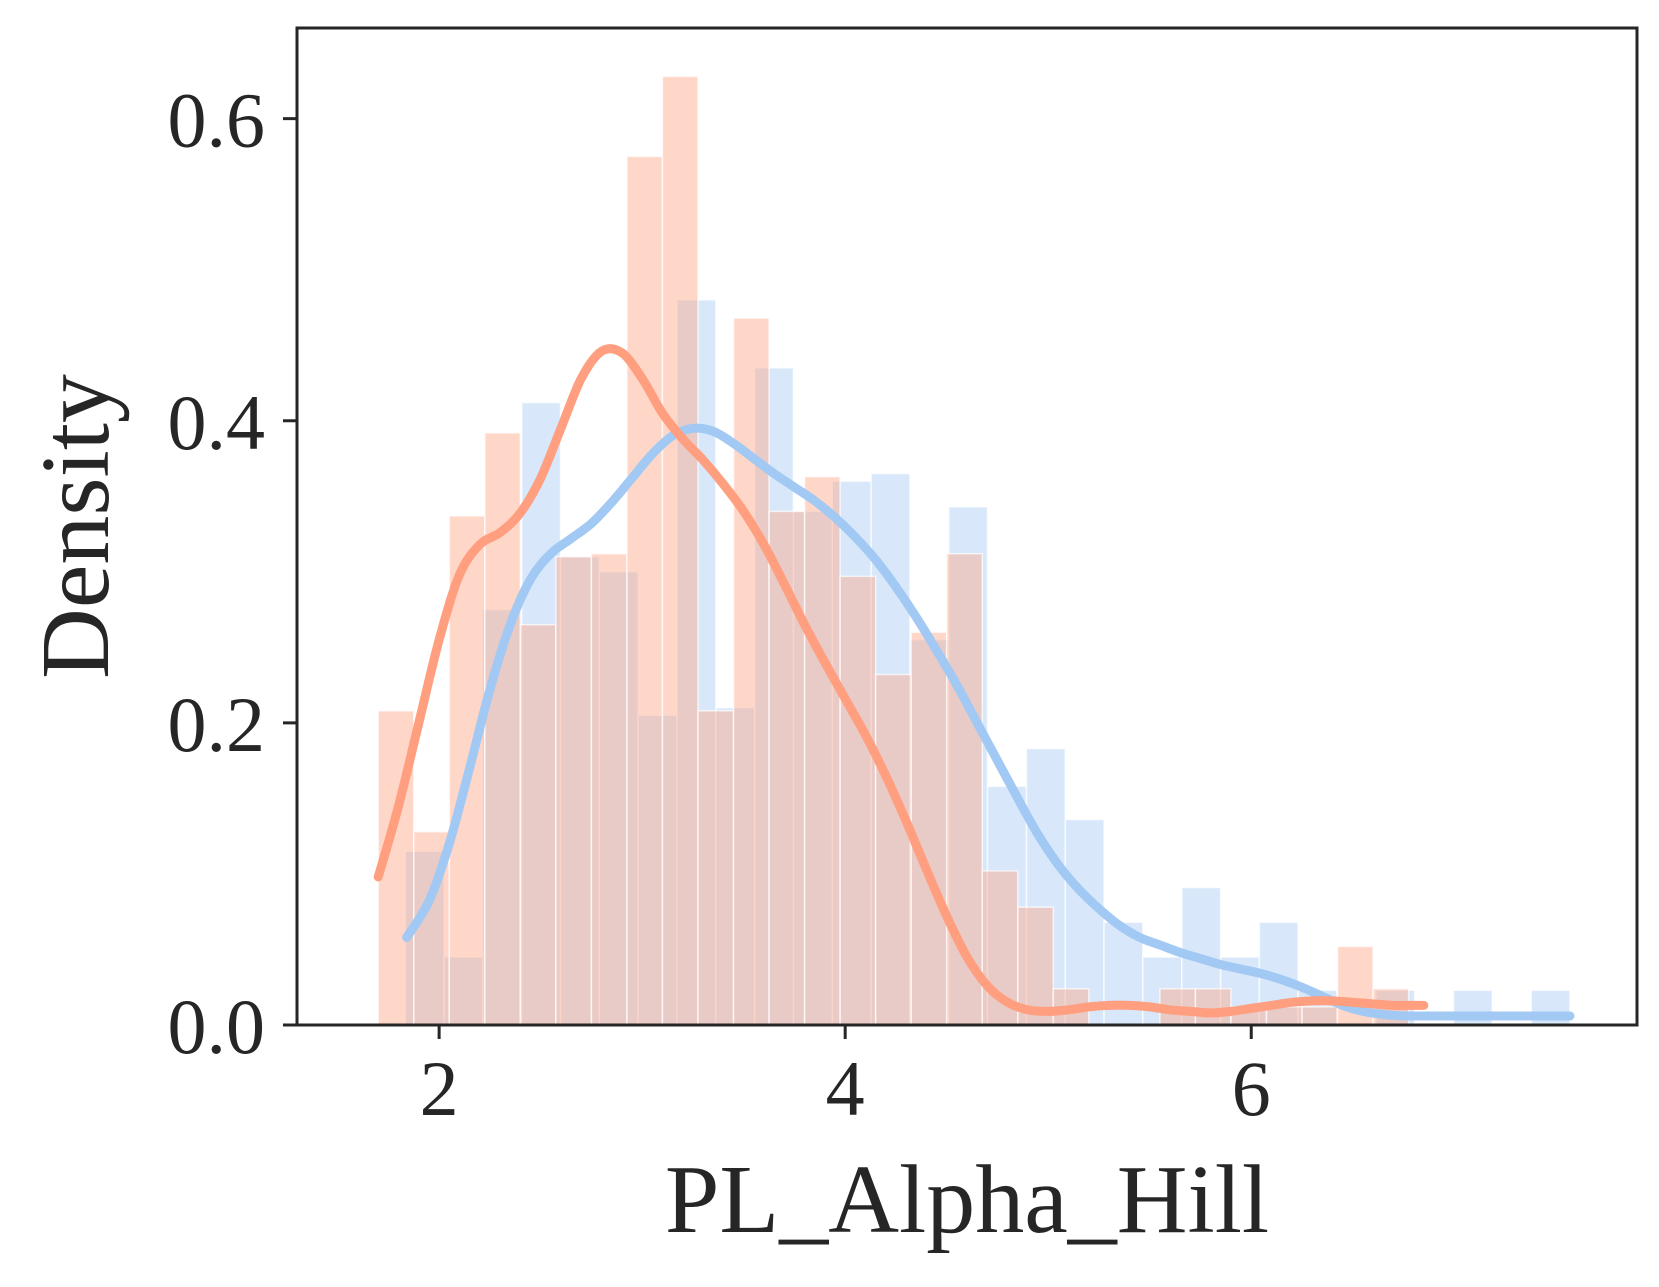 The width and height of the screenshot is (1659, 1287). I want to click on x-tick-label: 4, so click(845, 1088).